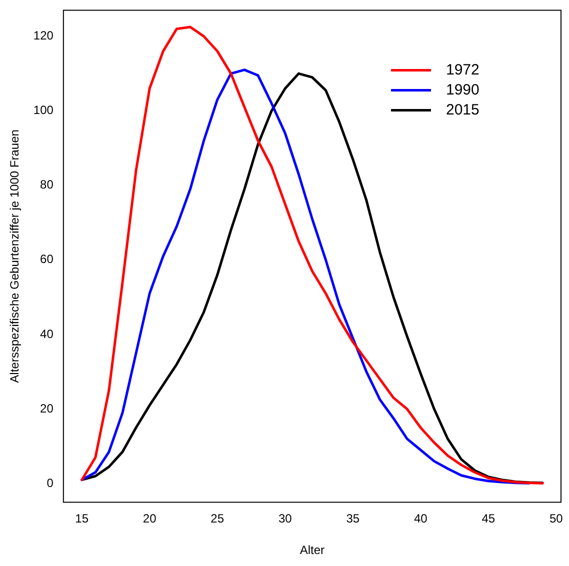  I want to click on legend-label: 2015, so click(463, 109).